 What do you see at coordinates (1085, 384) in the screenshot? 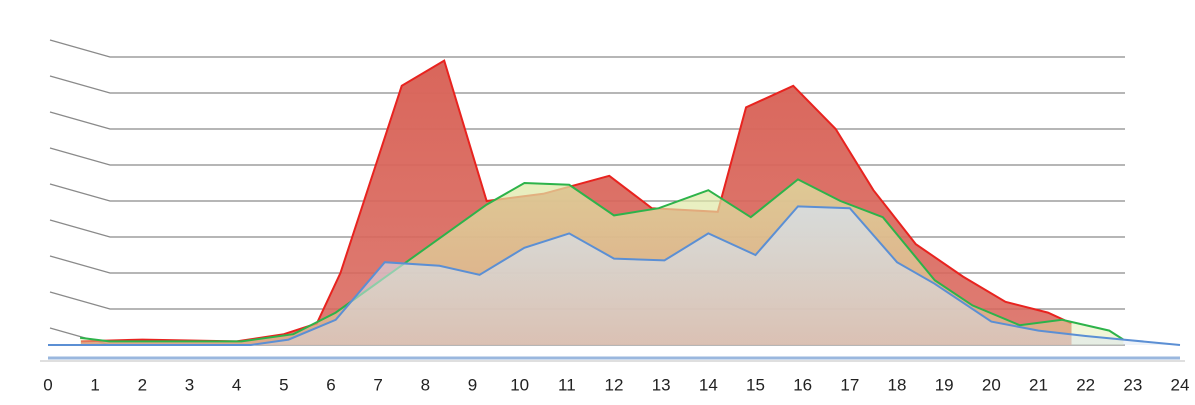
I see `x-tick-label: 22` at bounding box center [1085, 384].